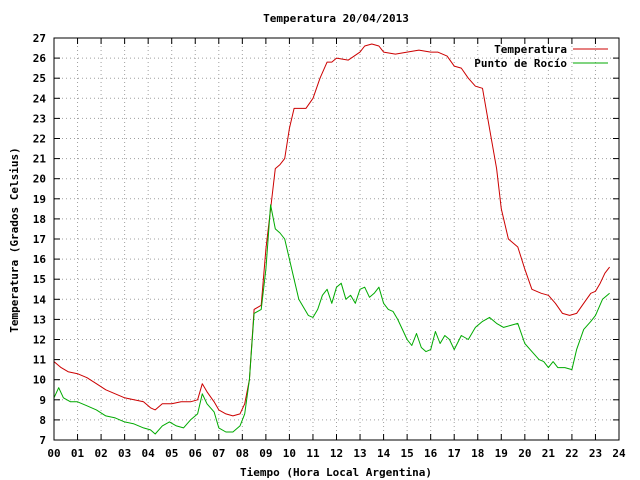 The image size is (640, 480). I want to click on y-tick-label: 25, so click(39, 78).